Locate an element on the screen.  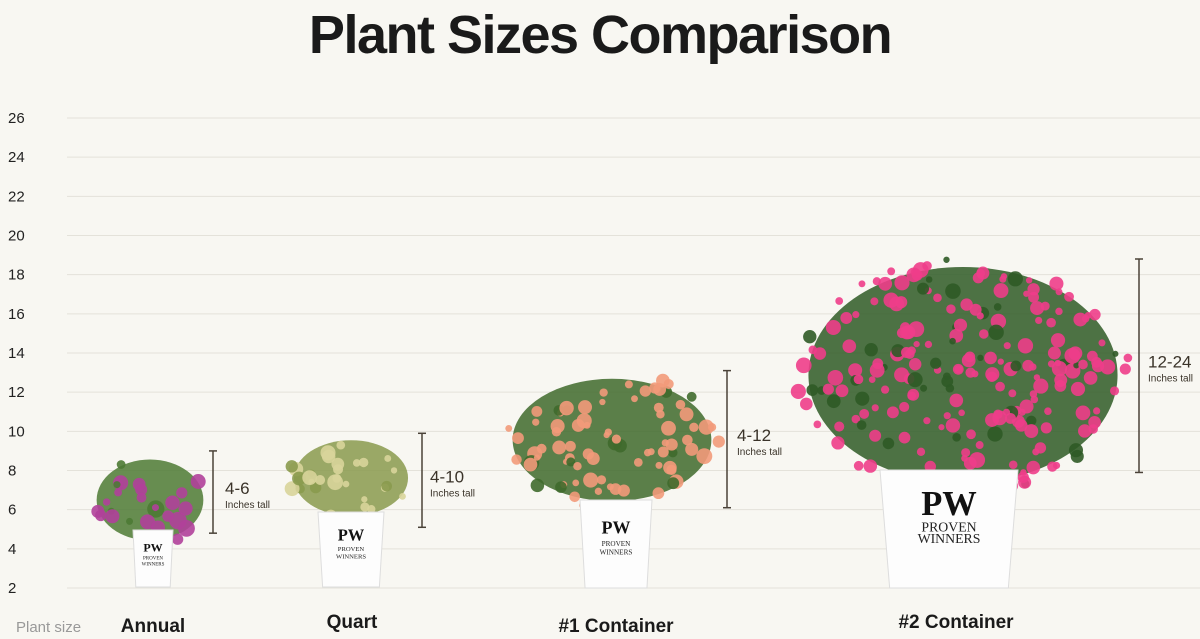
chart-title: Plant Sizes Comparison is located at coordinates (600, 35).